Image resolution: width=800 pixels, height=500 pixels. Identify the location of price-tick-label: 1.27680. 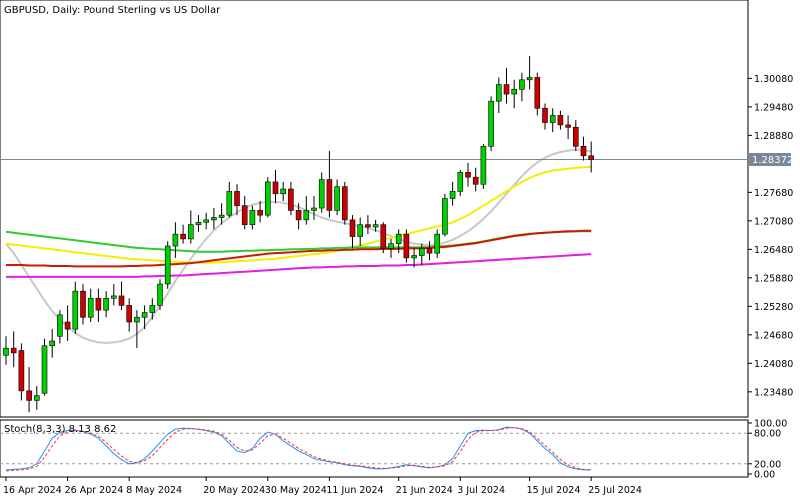
(773, 193).